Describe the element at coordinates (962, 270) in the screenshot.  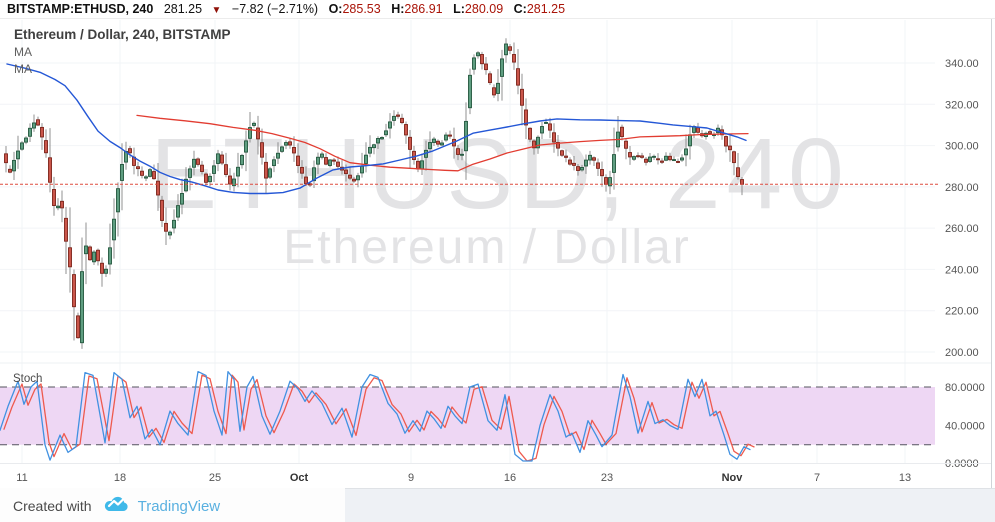
I see `price-axis-label: 240.00` at that location.